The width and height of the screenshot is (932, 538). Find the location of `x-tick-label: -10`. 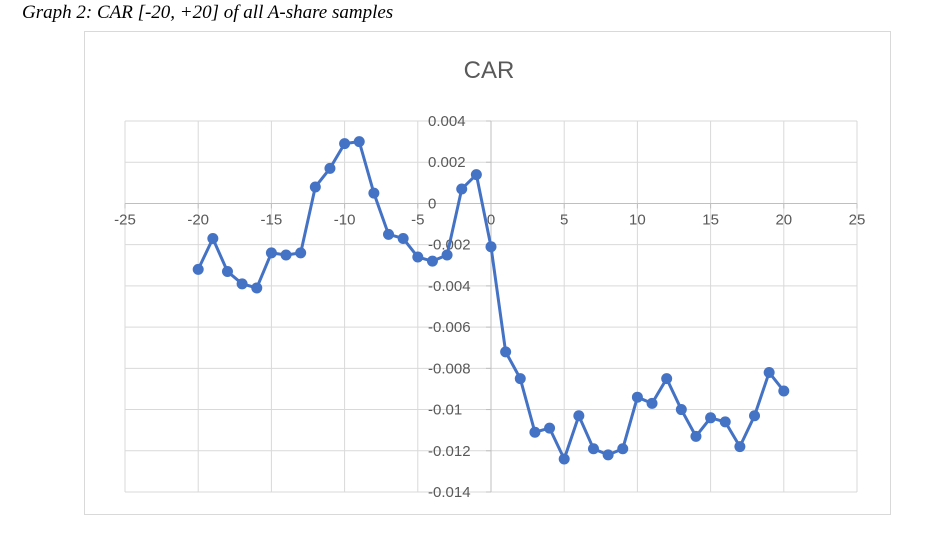

x-tick-label: -10 is located at coordinates (345, 219).